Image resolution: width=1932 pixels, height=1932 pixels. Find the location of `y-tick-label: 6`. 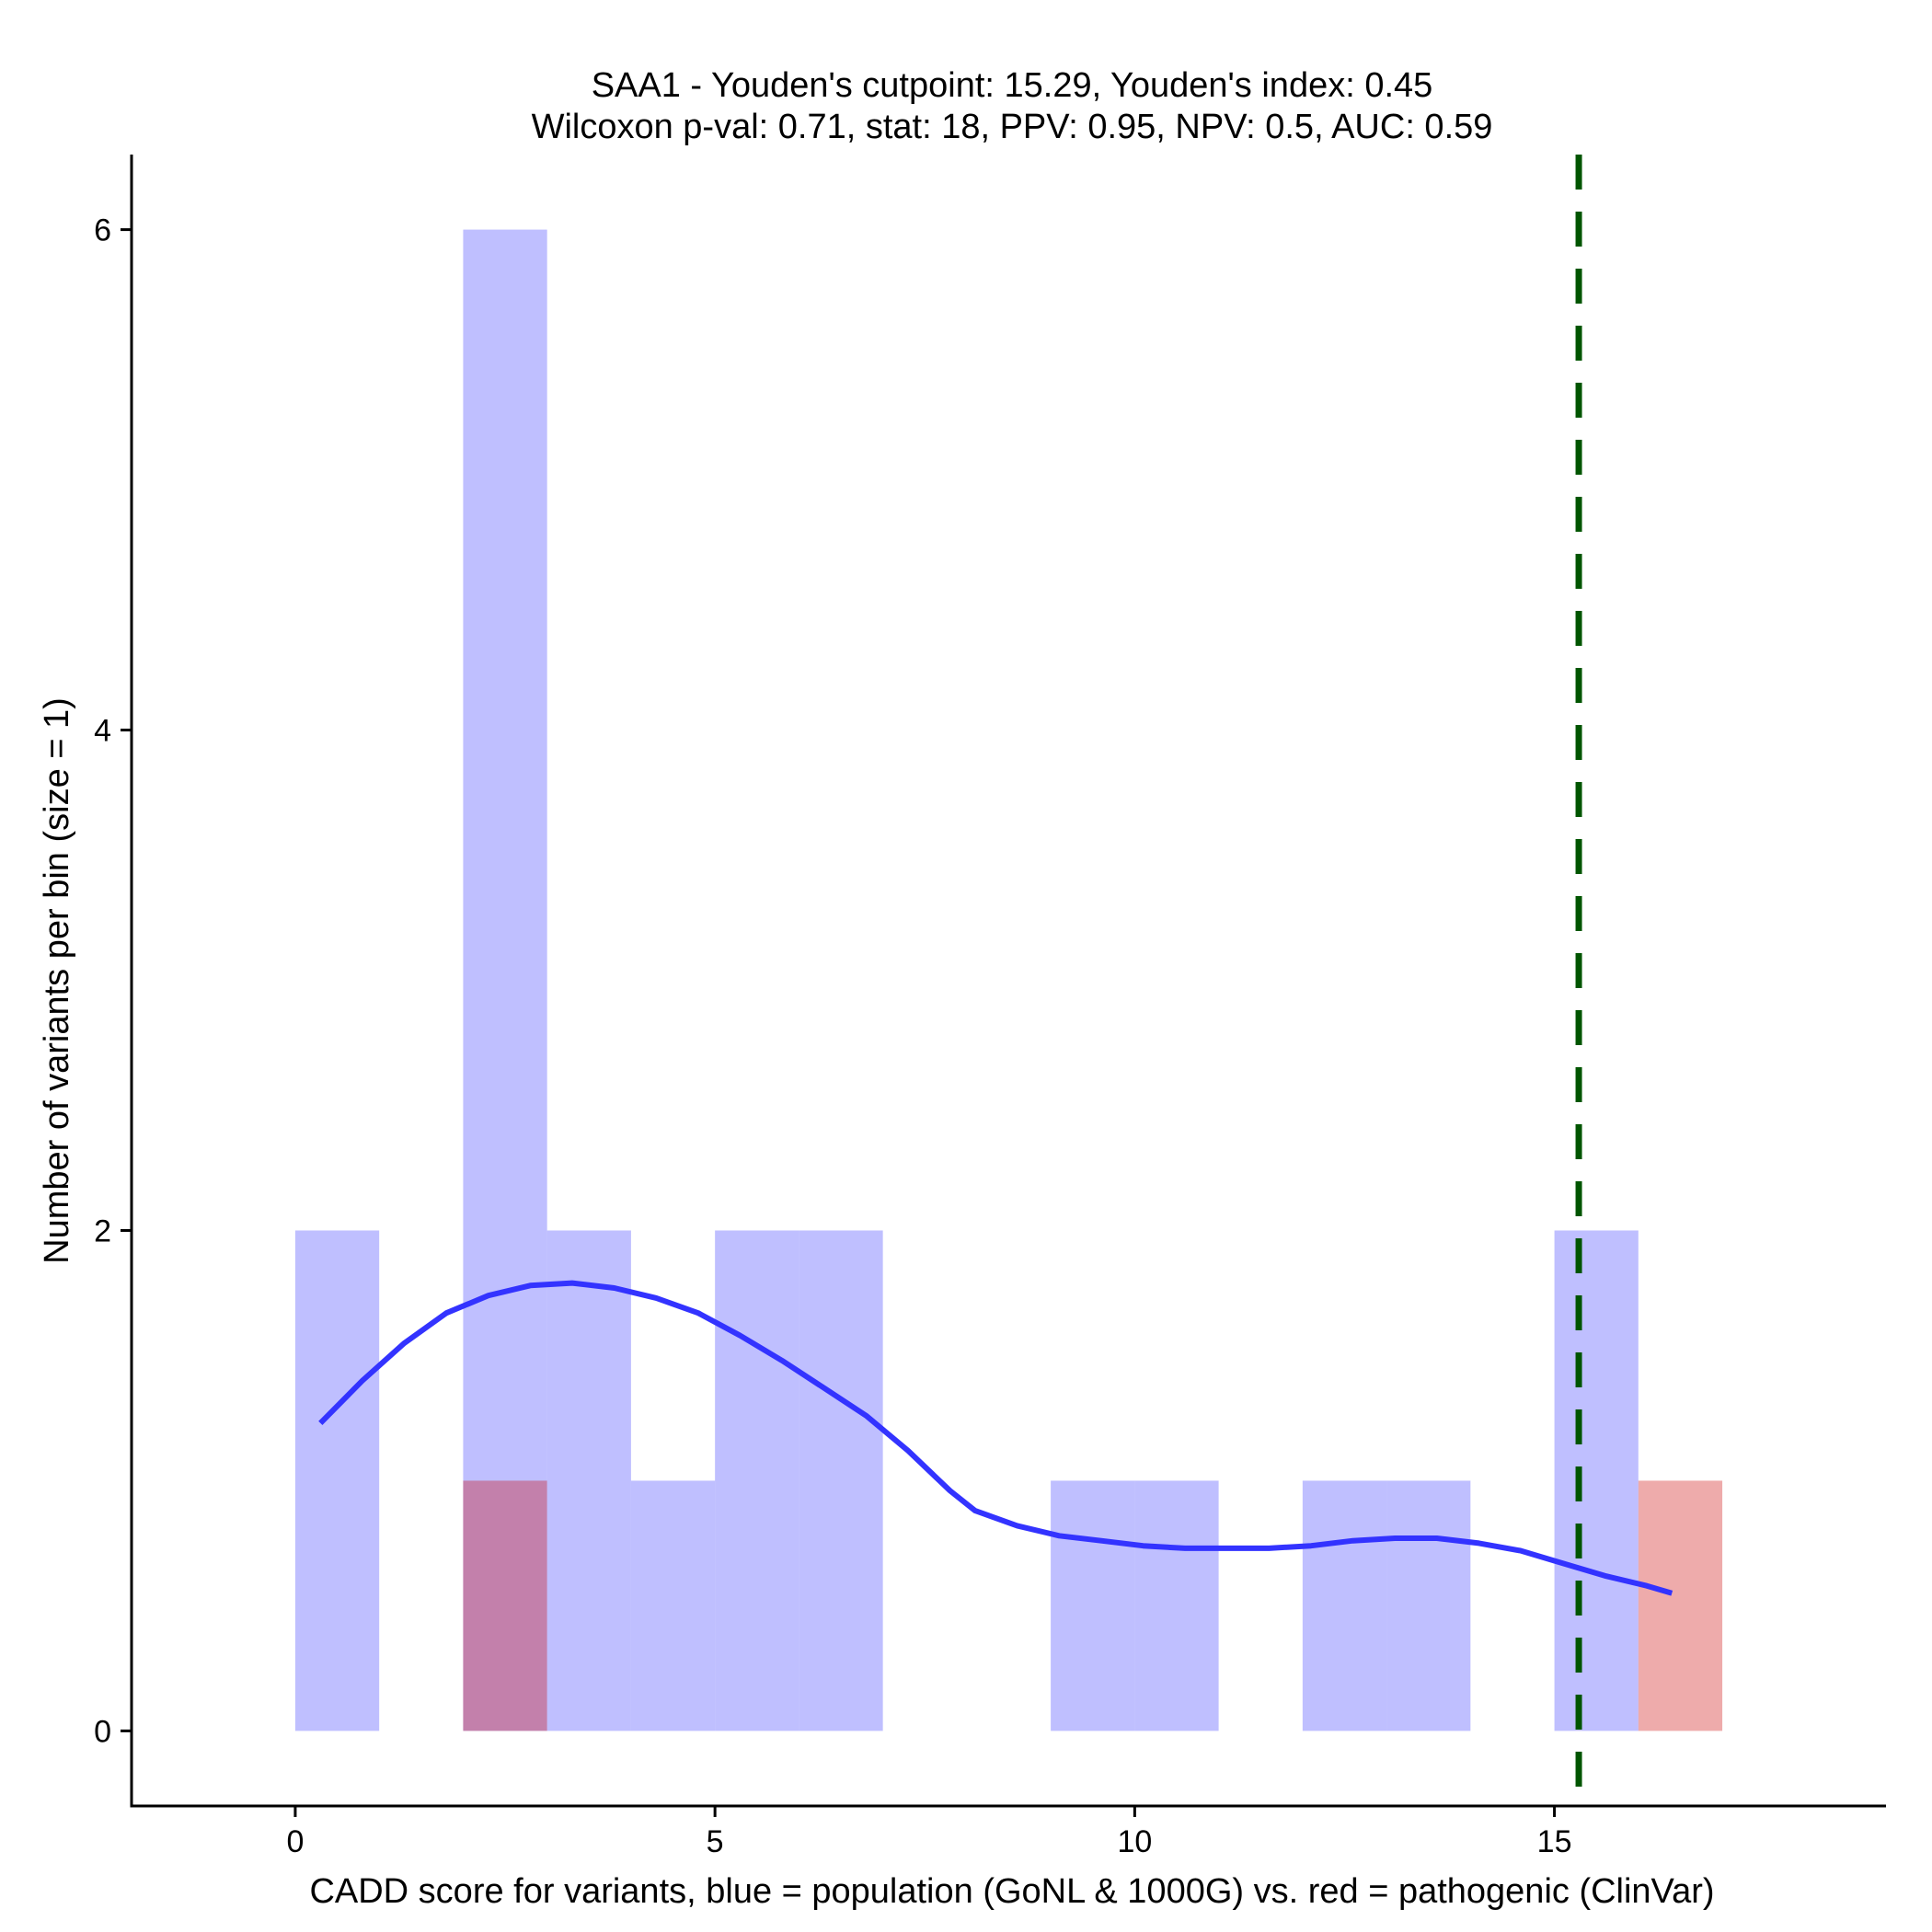

y-tick-label: 6 is located at coordinates (102, 230).